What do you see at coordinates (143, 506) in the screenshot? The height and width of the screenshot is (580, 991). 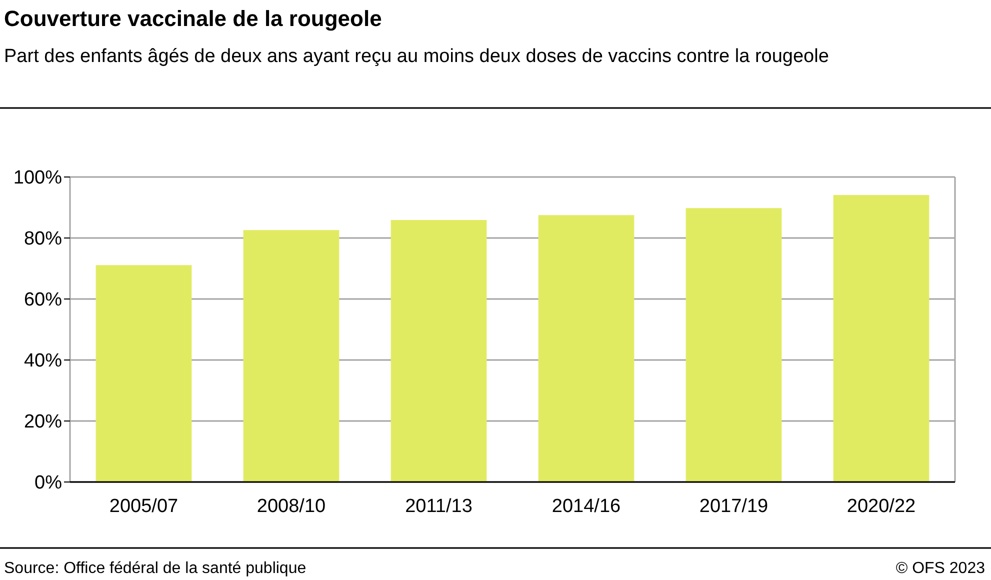 I see `x-tick-label: 2005/07` at bounding box center [143, 506].